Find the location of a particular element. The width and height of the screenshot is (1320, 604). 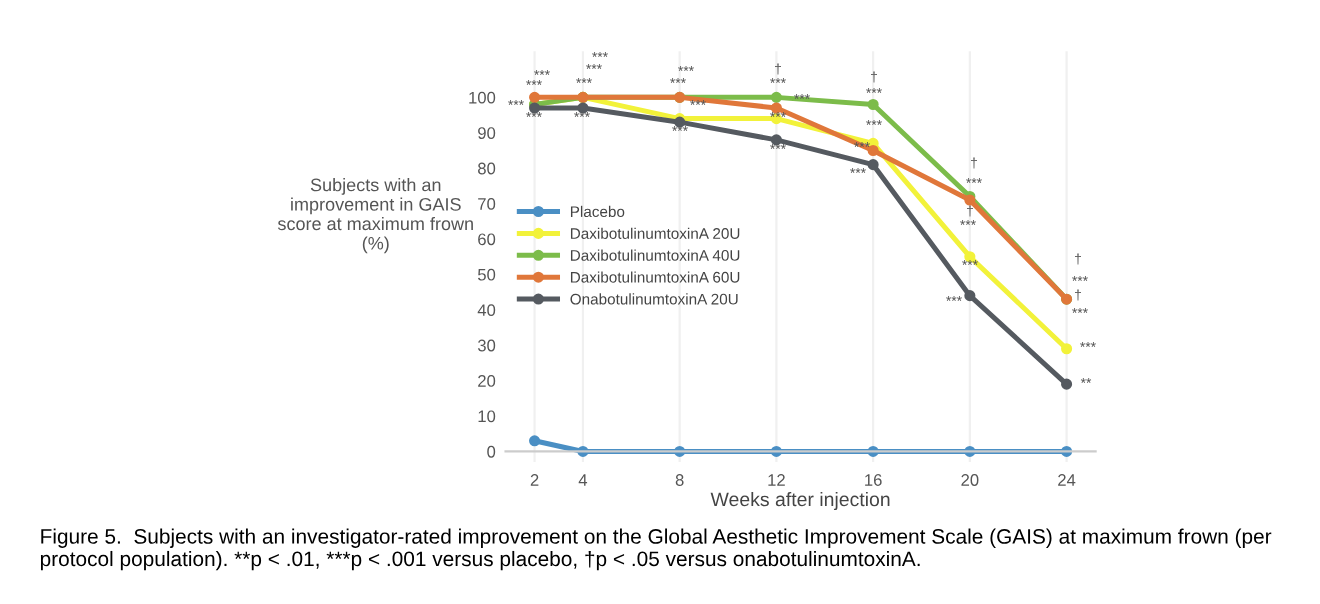

x-tick-label: 12 is located at coordinates (776, 480).